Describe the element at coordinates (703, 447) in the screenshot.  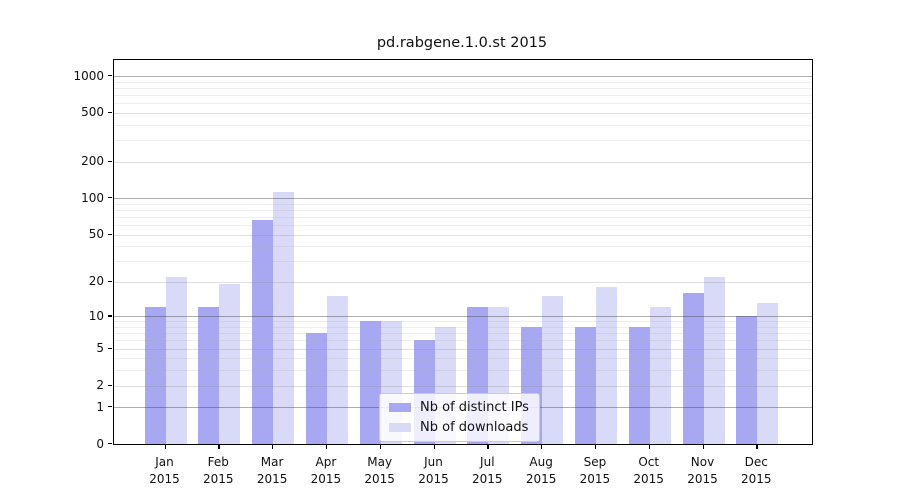
I see `xtick-mark-nov` at that location.